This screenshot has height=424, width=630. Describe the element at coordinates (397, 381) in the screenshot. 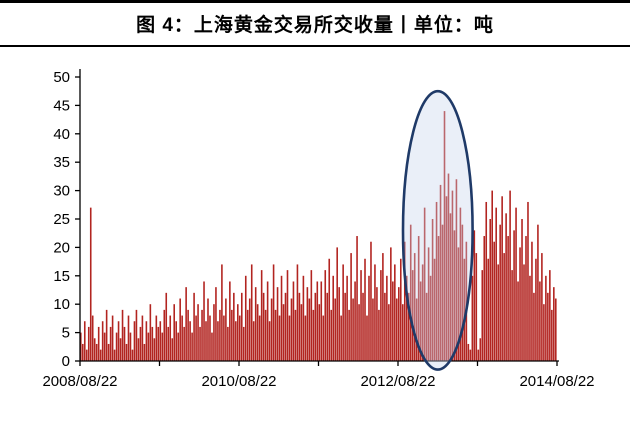

I see `x-tick-label: 2012/08/22` at that location.